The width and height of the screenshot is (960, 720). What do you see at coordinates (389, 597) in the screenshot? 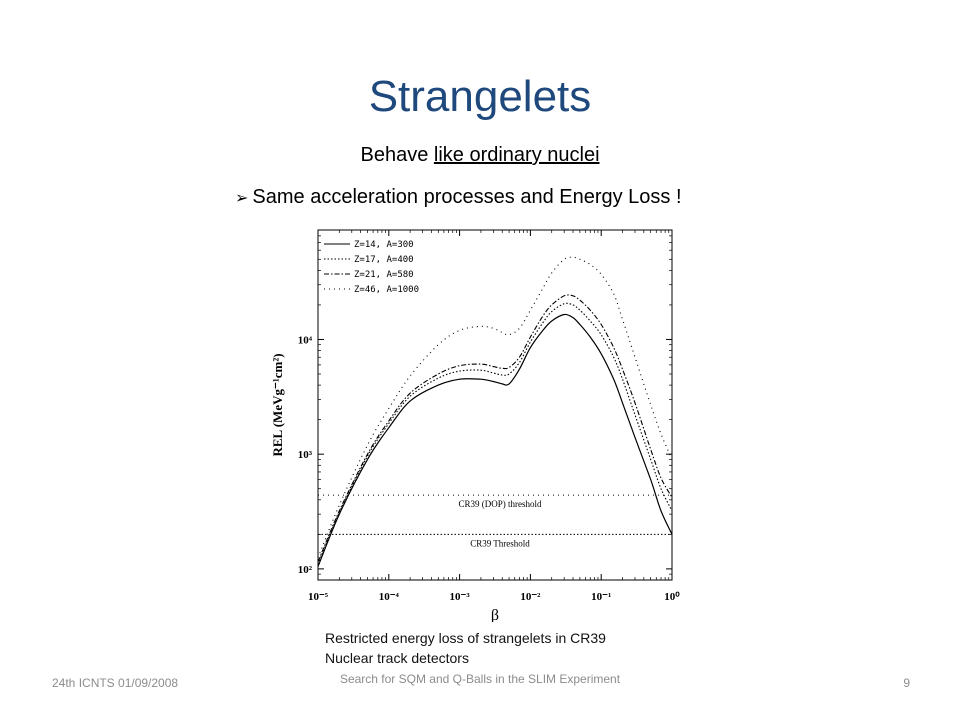
I see `x-tick-label: 10⁻⁴` at bounding box center [389, 597].